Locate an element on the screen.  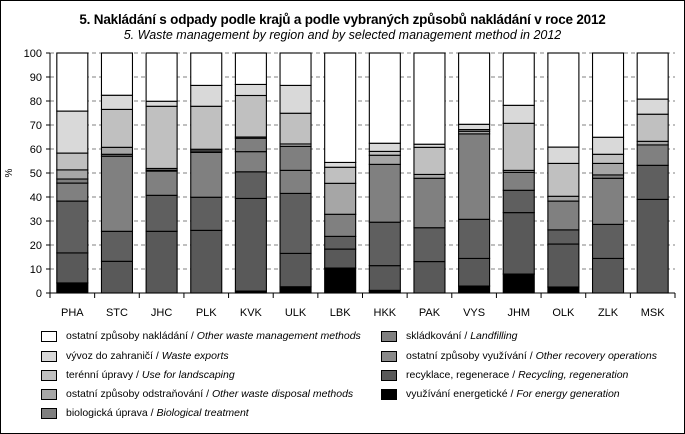
bar-stack-msk is located at coordinates (652, 173).